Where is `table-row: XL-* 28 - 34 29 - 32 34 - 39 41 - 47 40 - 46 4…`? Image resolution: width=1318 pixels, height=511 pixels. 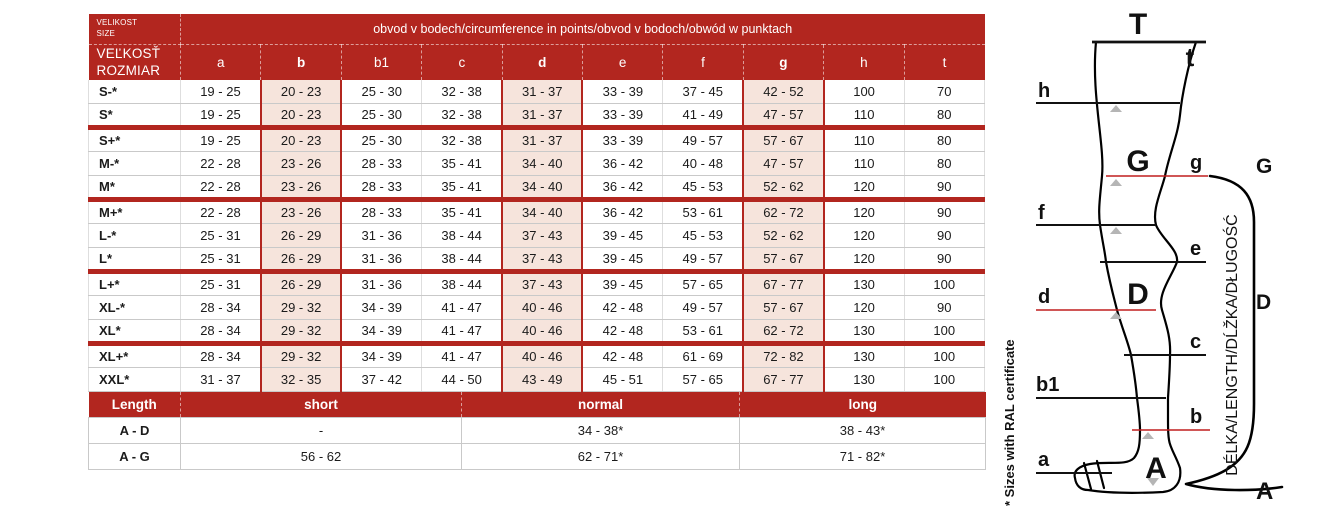
table-row: XL-* 28 - 34 29 - 32 34 - 39 41 - 47 40 - 46 4… is located at coordinates (537, 308).